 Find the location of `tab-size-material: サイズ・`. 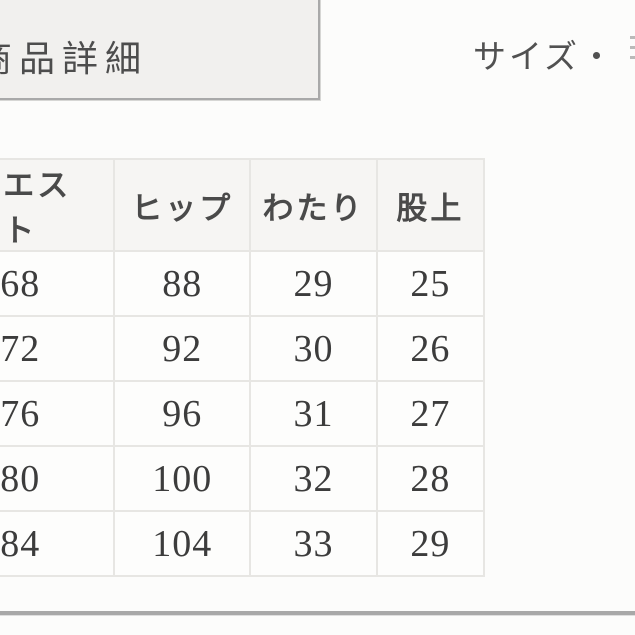

tab-size-material: サイズ・ is located at coordinates (545, 52).